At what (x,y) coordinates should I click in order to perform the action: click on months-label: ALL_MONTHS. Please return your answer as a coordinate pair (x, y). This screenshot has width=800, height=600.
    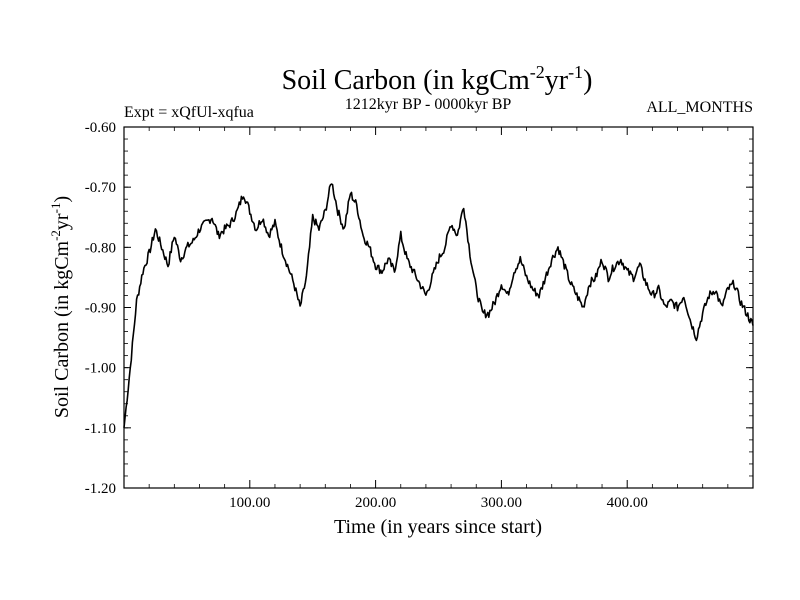
    Looking at the image, I should click on (699, 107).